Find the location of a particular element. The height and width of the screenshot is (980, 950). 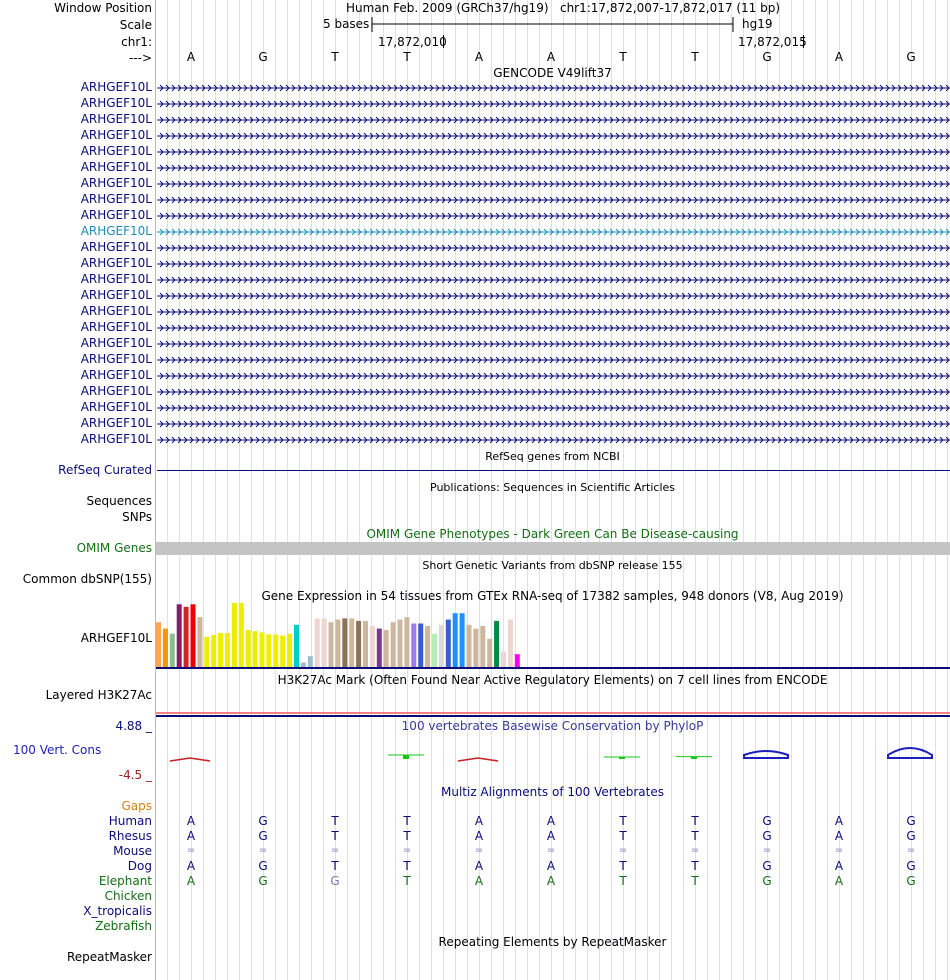

repeatmasker-label: RepeatMasker is located at coordinates (109, 957).